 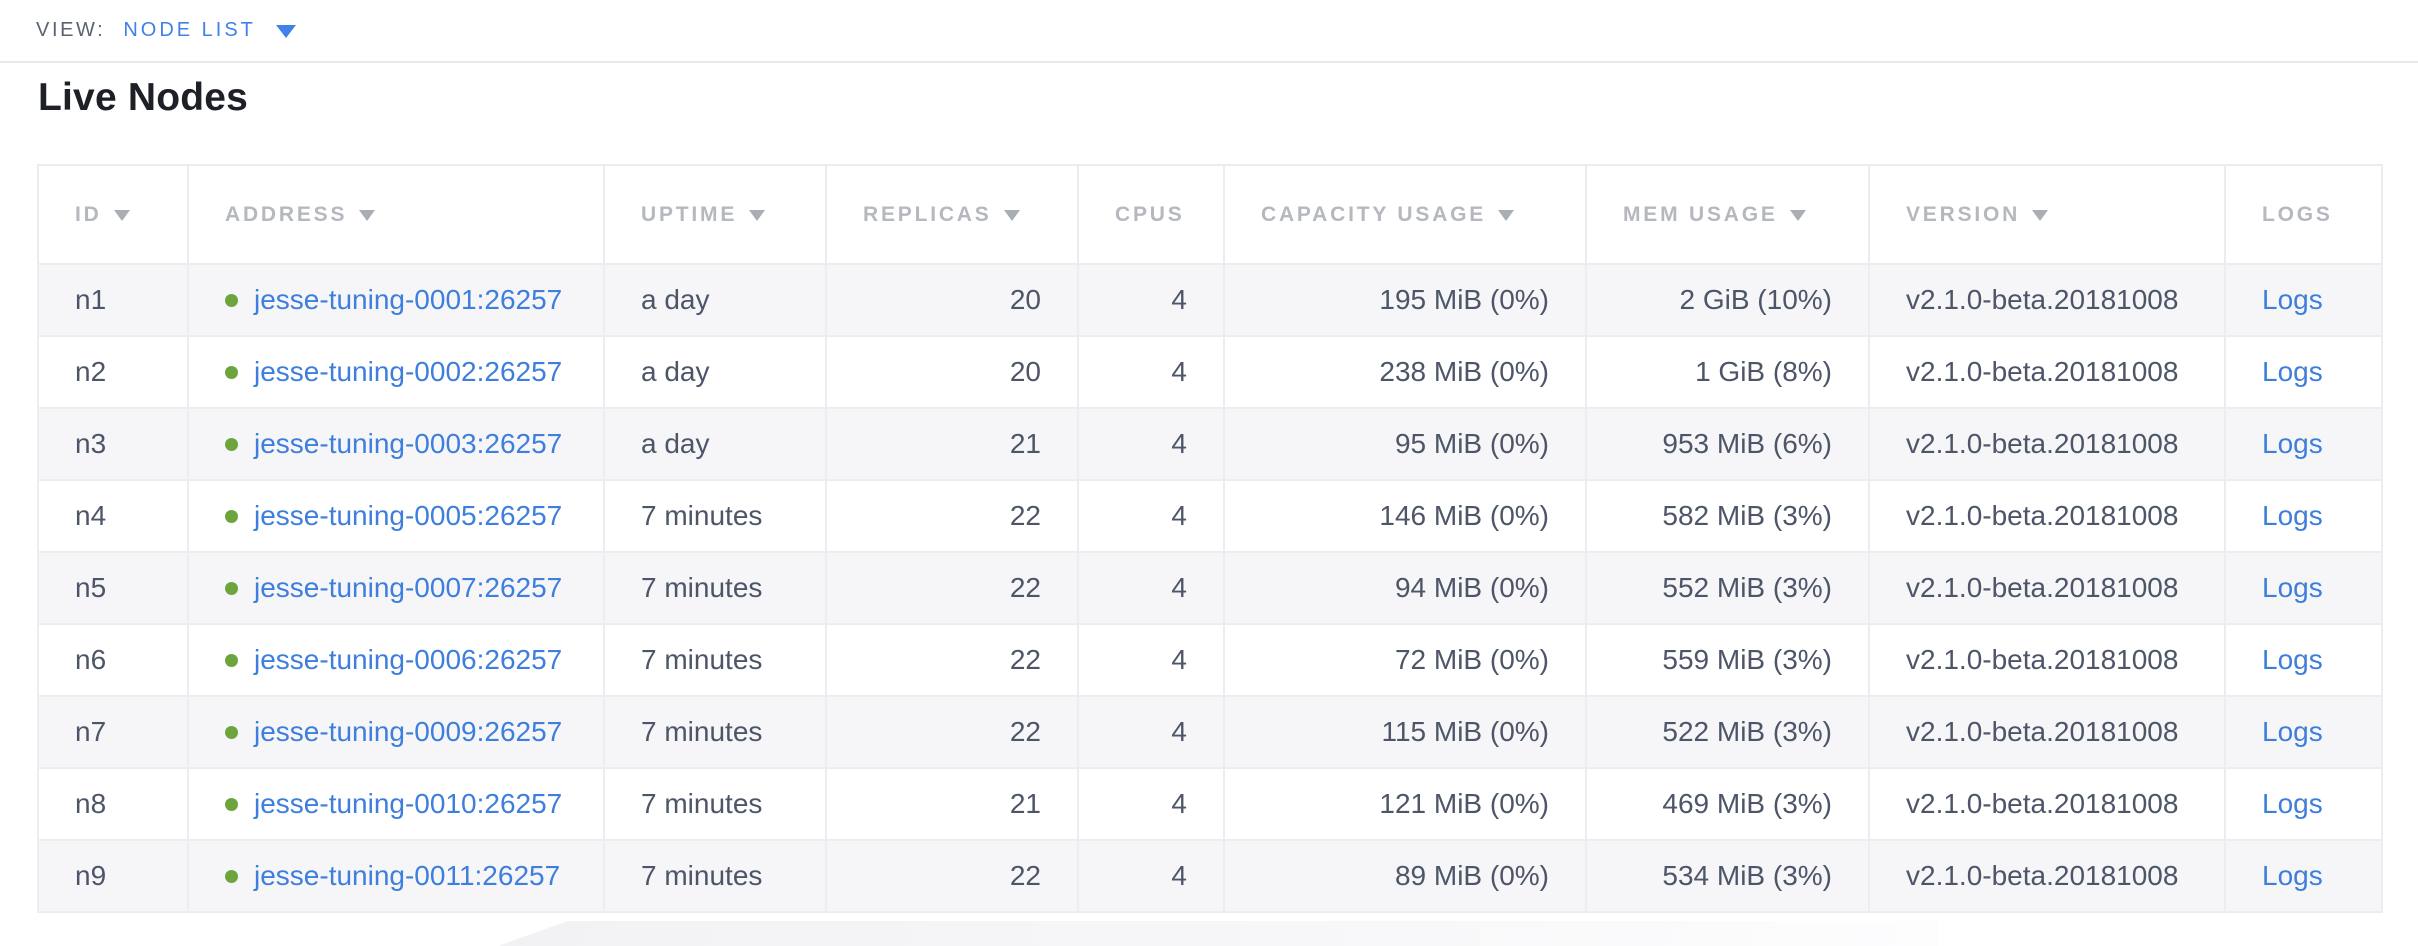 I want to click on column-header-label: MEM USAGE, so click(x=1700, y=214).